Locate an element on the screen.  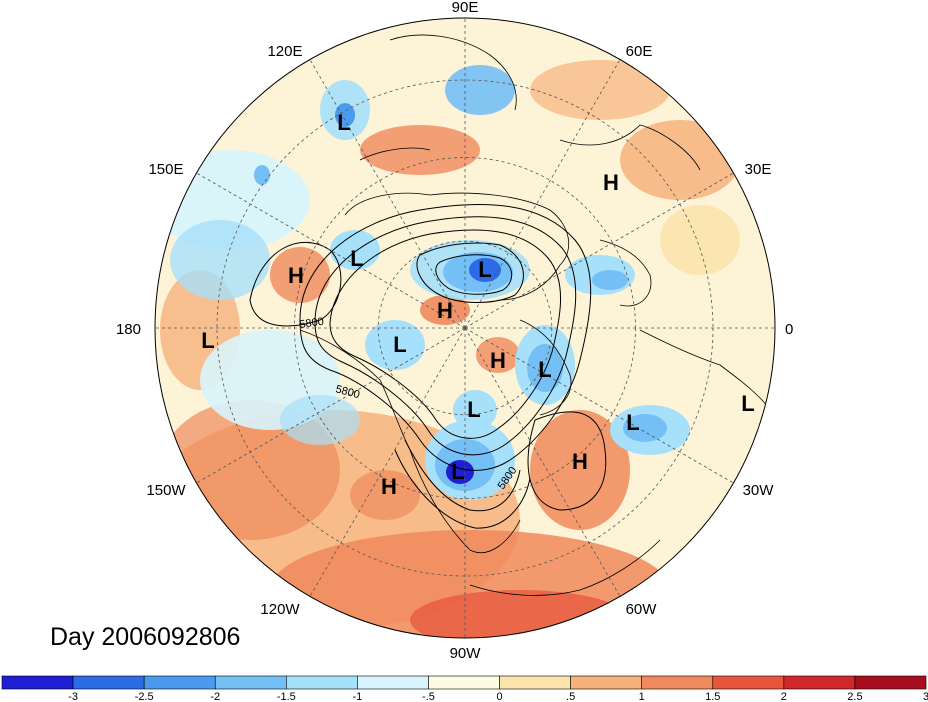
longitude-label: 180 is located at coordinates (128, 329).